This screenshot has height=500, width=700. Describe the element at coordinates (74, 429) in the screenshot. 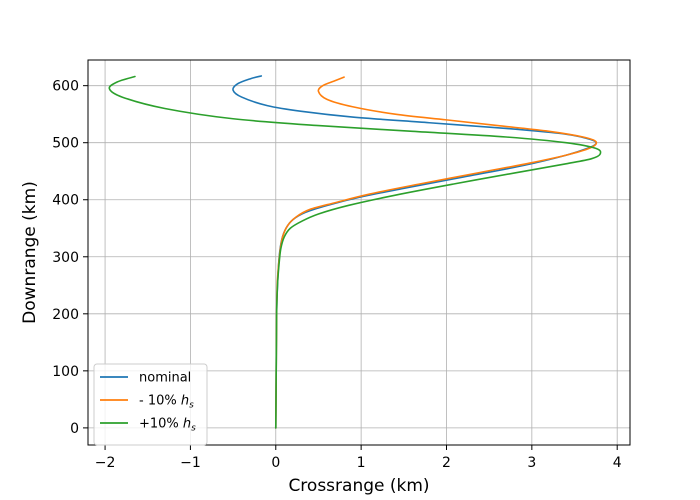

I see `y-tick-label: 0` at that location.